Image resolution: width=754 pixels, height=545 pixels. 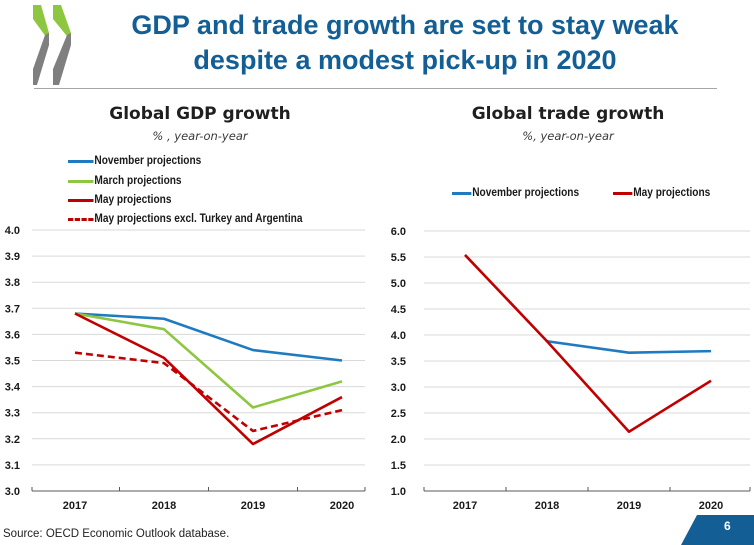 What do you see at coordinates (375, 88) in the screenshot?
I see `title-divider` at bounding box center [375, 88].